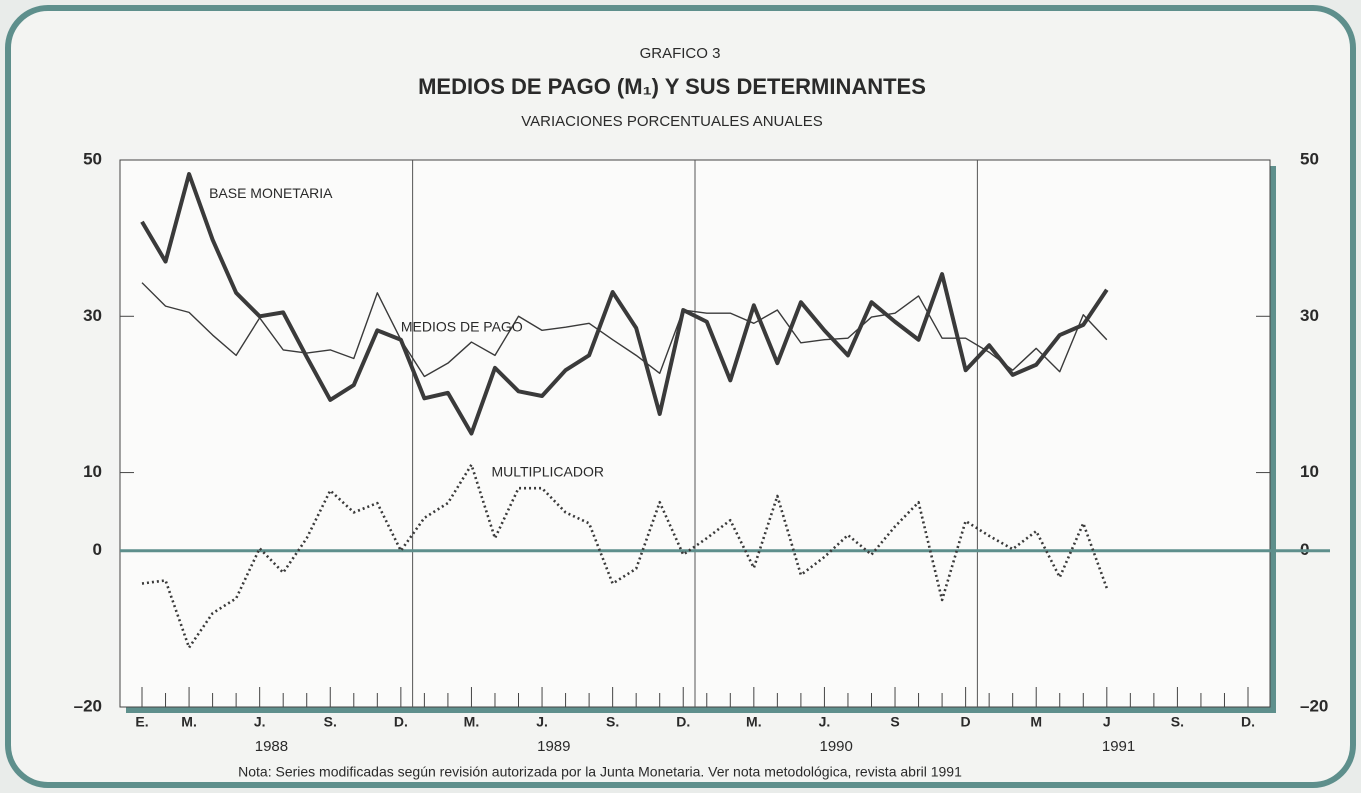 The width and height of the screenshot is (1361, 793). I want to click on y-tick-label-right: 30, so click(1309, 315).